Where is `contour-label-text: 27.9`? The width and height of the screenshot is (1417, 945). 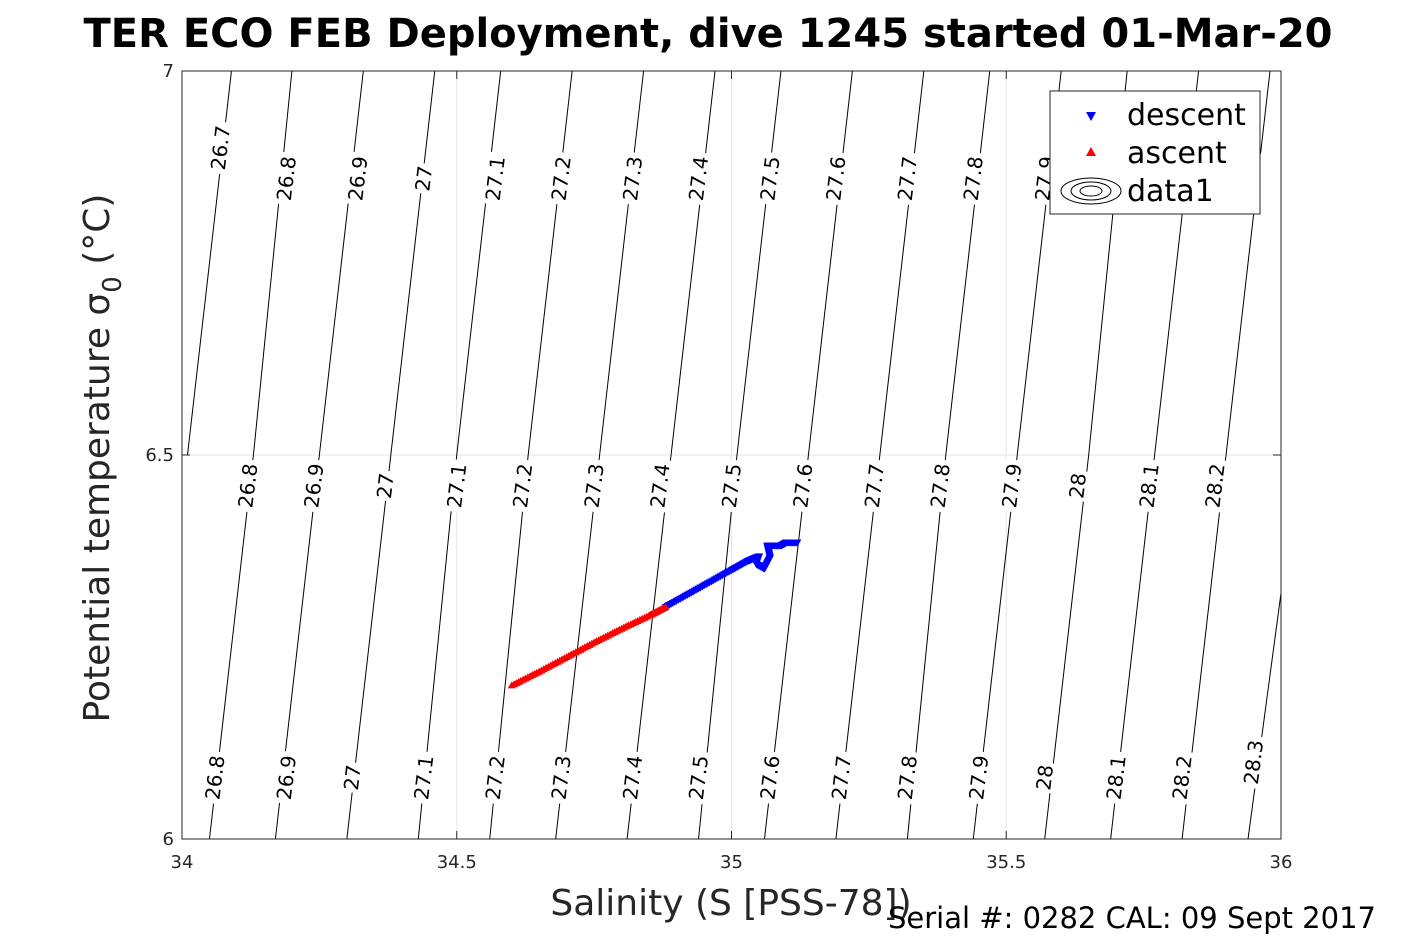
contour-label-text: 27.9 is located at coordinates (978, 777).